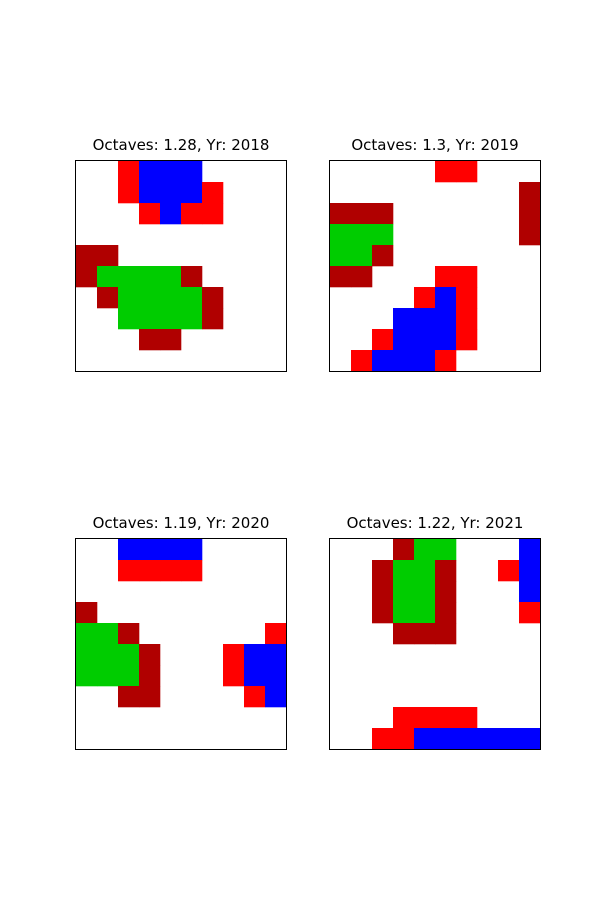 This screenshot has width=600, height=900. Describe the element at coordinates (435, 523) in the screenshot. I see `panel-title: Octaves: 1.22, Yr: 2021` at that location.